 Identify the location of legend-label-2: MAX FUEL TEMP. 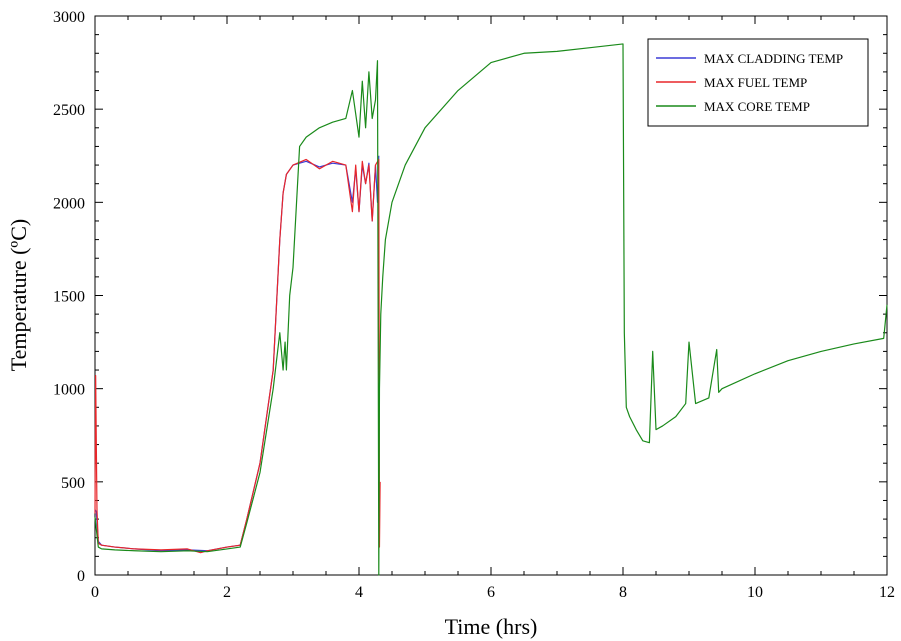
(755, 82).